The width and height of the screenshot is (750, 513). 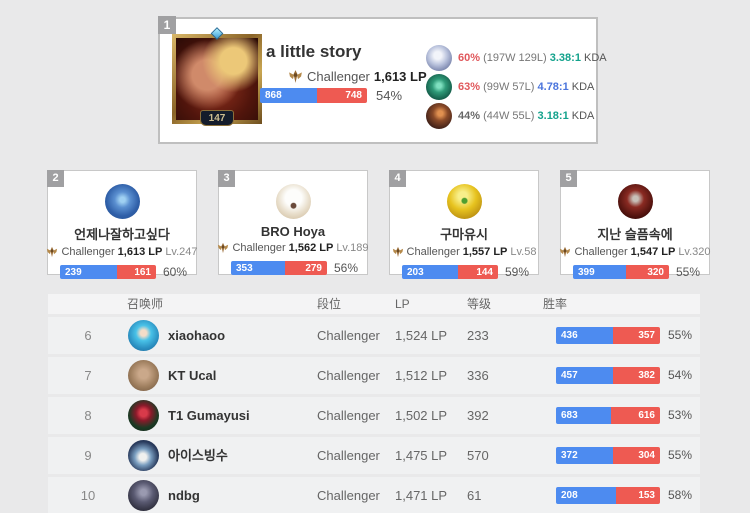 I want to click on winrate-percent: 58%, so click(x=680, y=495).